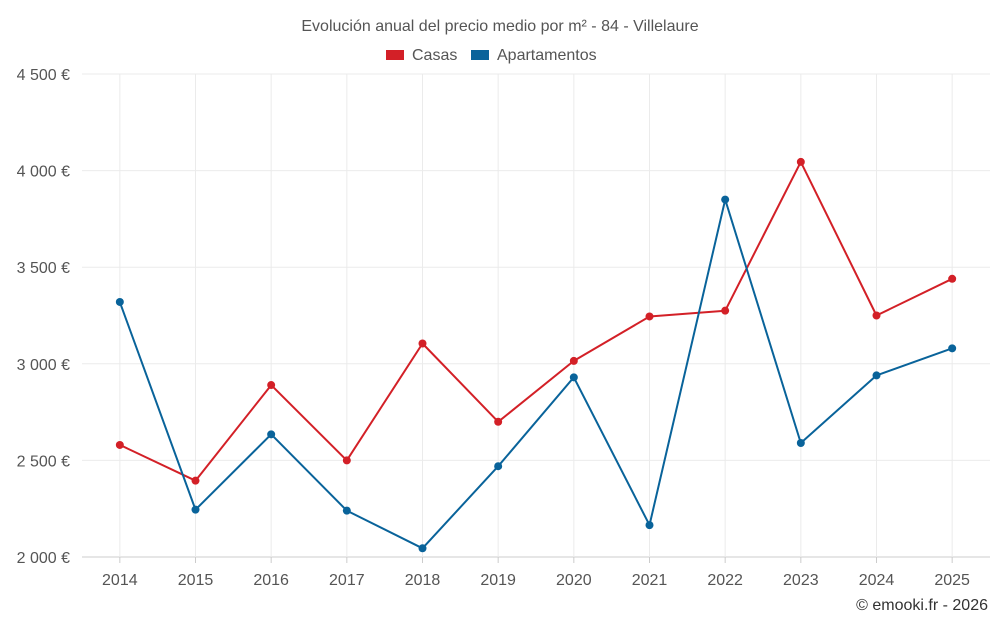 This screenshot has height=630, width=1000. Describe the element at coordinates (952, 580) in the screenshot. I see `x-tick-label: 2025` at that location.